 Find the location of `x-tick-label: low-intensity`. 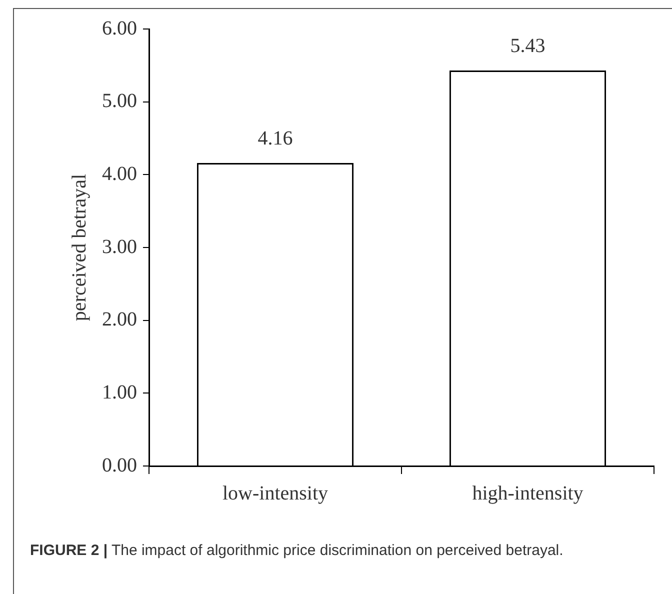

x-tick-label: low-intensity is located at coordinates (275, 493).